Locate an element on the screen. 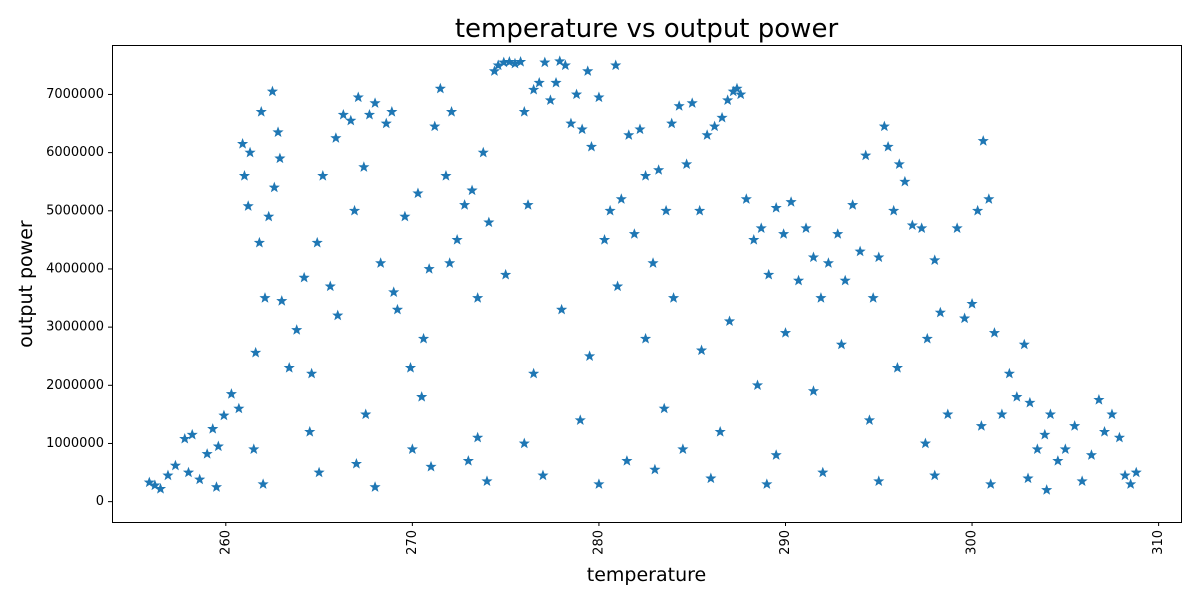 Image resolution: width=1200 pixels, height=600 pixels. y-axis-label: output power is located at coordinates (26, 284).